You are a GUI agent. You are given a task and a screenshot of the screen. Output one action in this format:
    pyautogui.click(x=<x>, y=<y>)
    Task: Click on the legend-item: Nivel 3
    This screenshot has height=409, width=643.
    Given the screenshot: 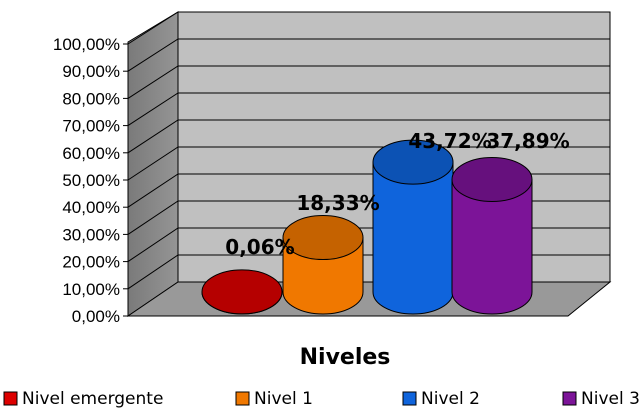 What is the action you would take?
    pyautogui.click(x=601, y=399)
    